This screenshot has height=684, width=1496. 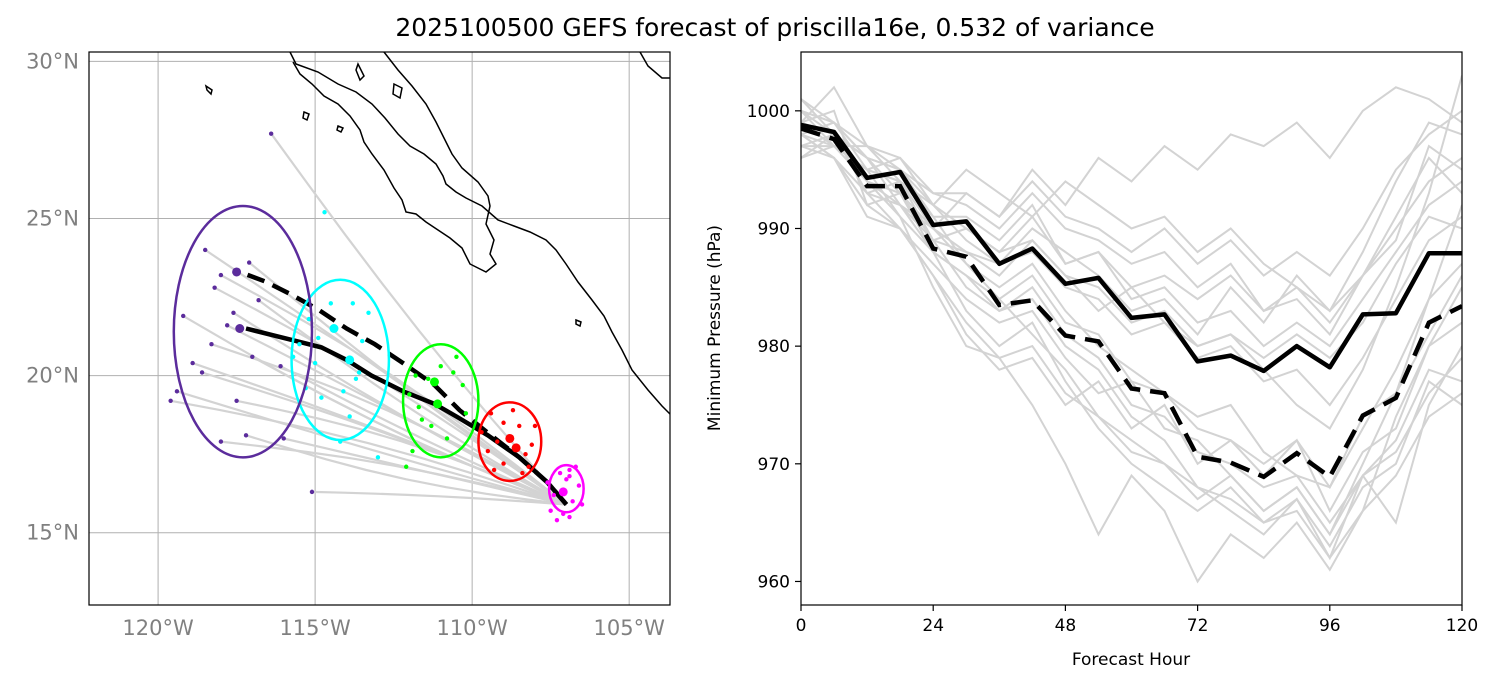 I want to click on pressure-ytick-label: 970, so click(x=774, y=465).